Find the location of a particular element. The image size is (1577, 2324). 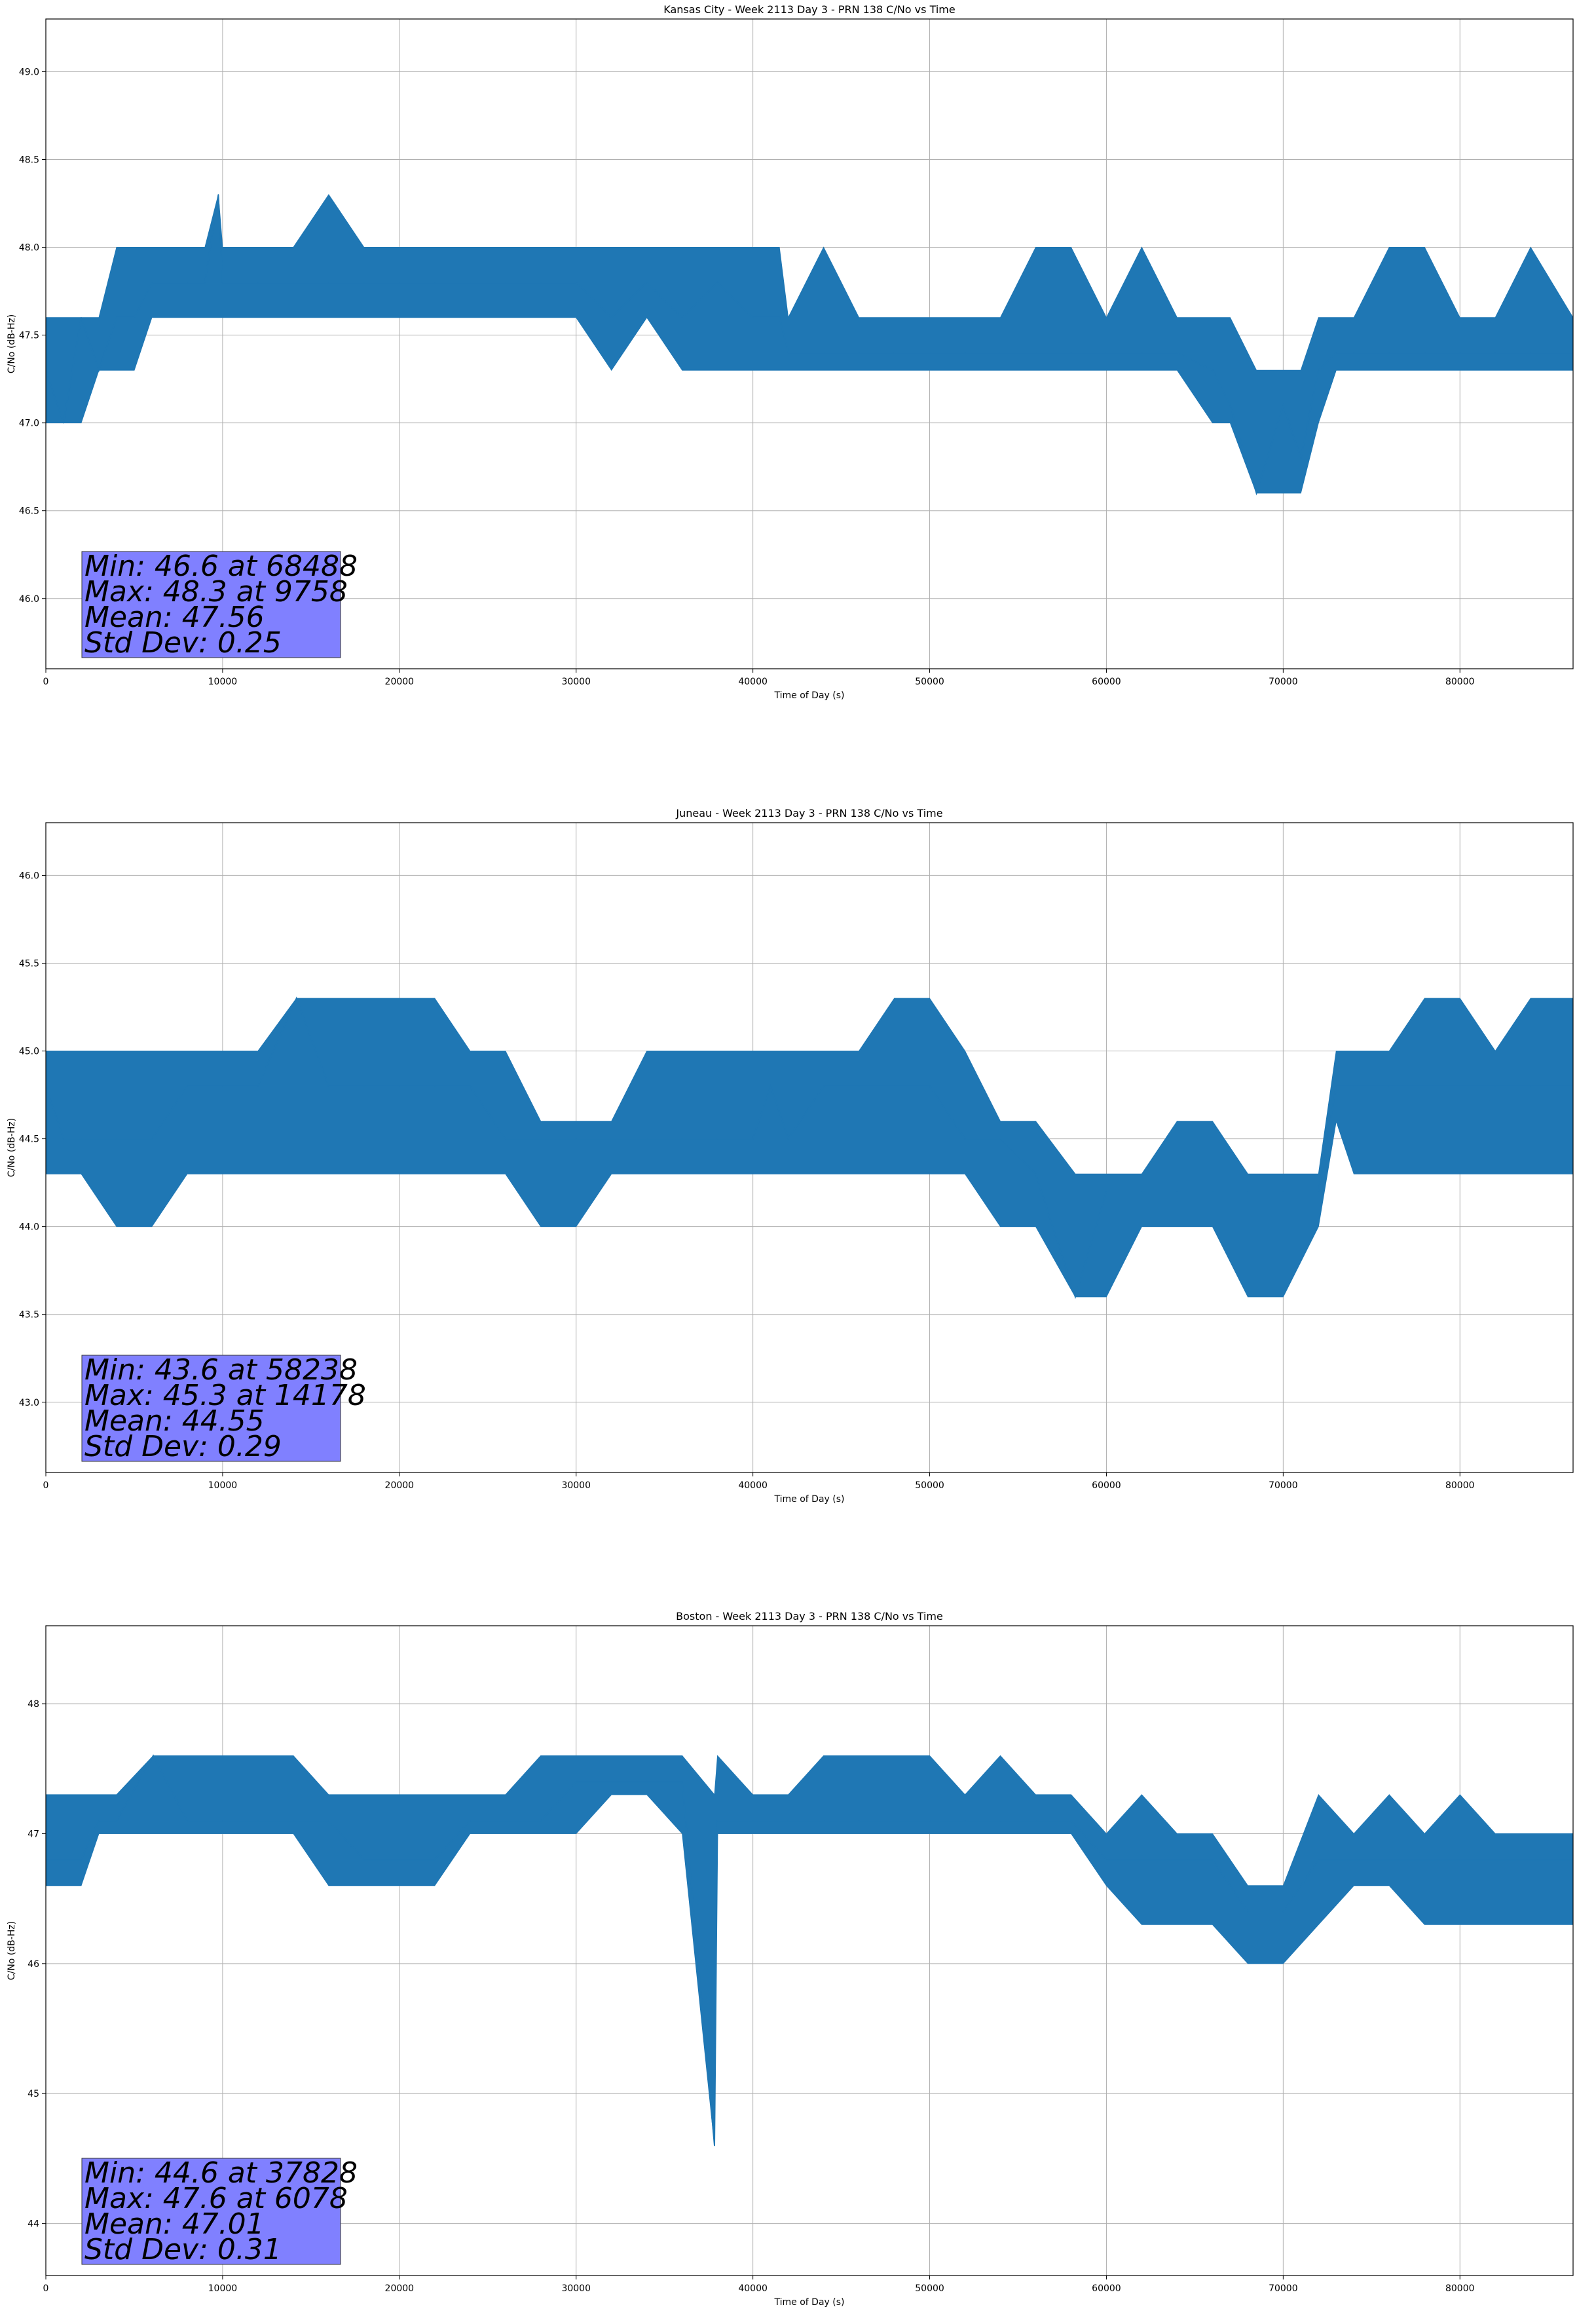

y-tick-label: 45.5 is located at coordinates (29, 963).